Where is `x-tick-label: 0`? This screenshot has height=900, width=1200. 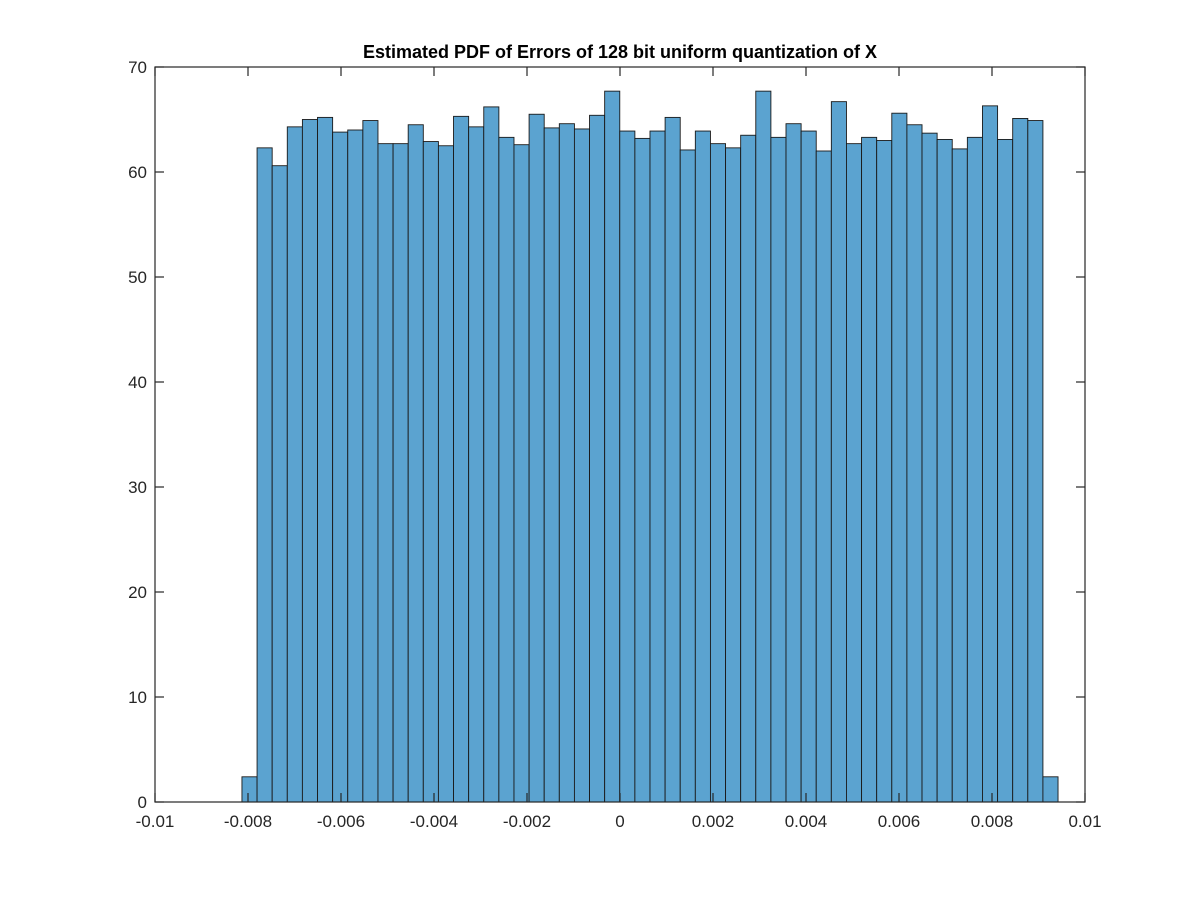 x-tick-label: 0 is located at coordinates (619, 821).